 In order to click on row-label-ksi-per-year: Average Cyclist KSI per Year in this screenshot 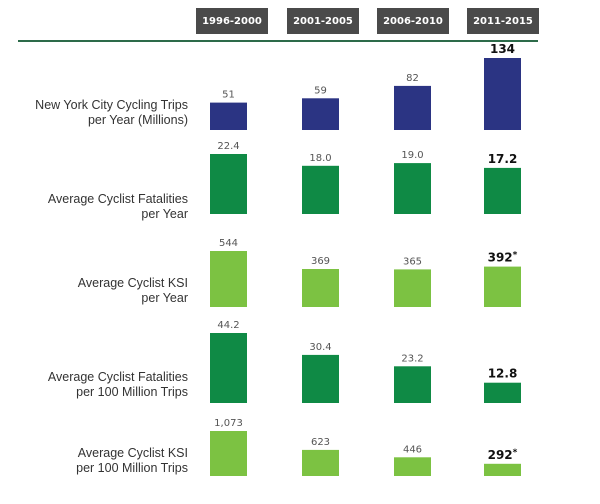, I will do `click(103, 291)`.